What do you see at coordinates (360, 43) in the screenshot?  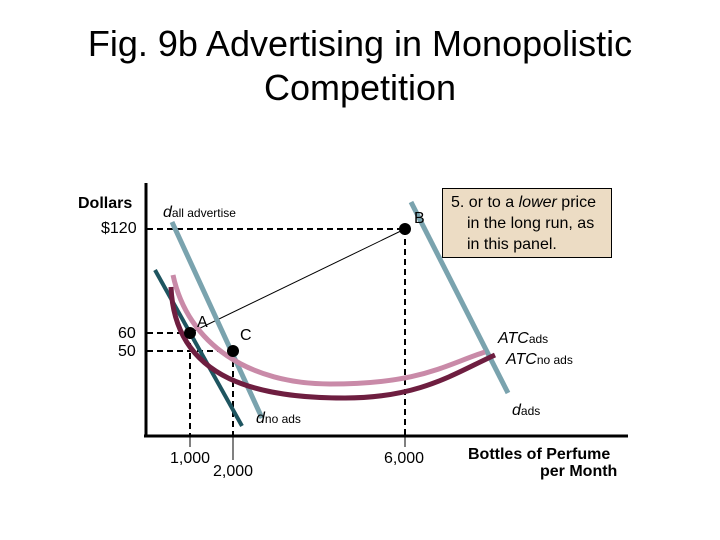 I see `title-line-1: Fig. 9b Advertising in Monopolistic` at bounding box center [360, 43].